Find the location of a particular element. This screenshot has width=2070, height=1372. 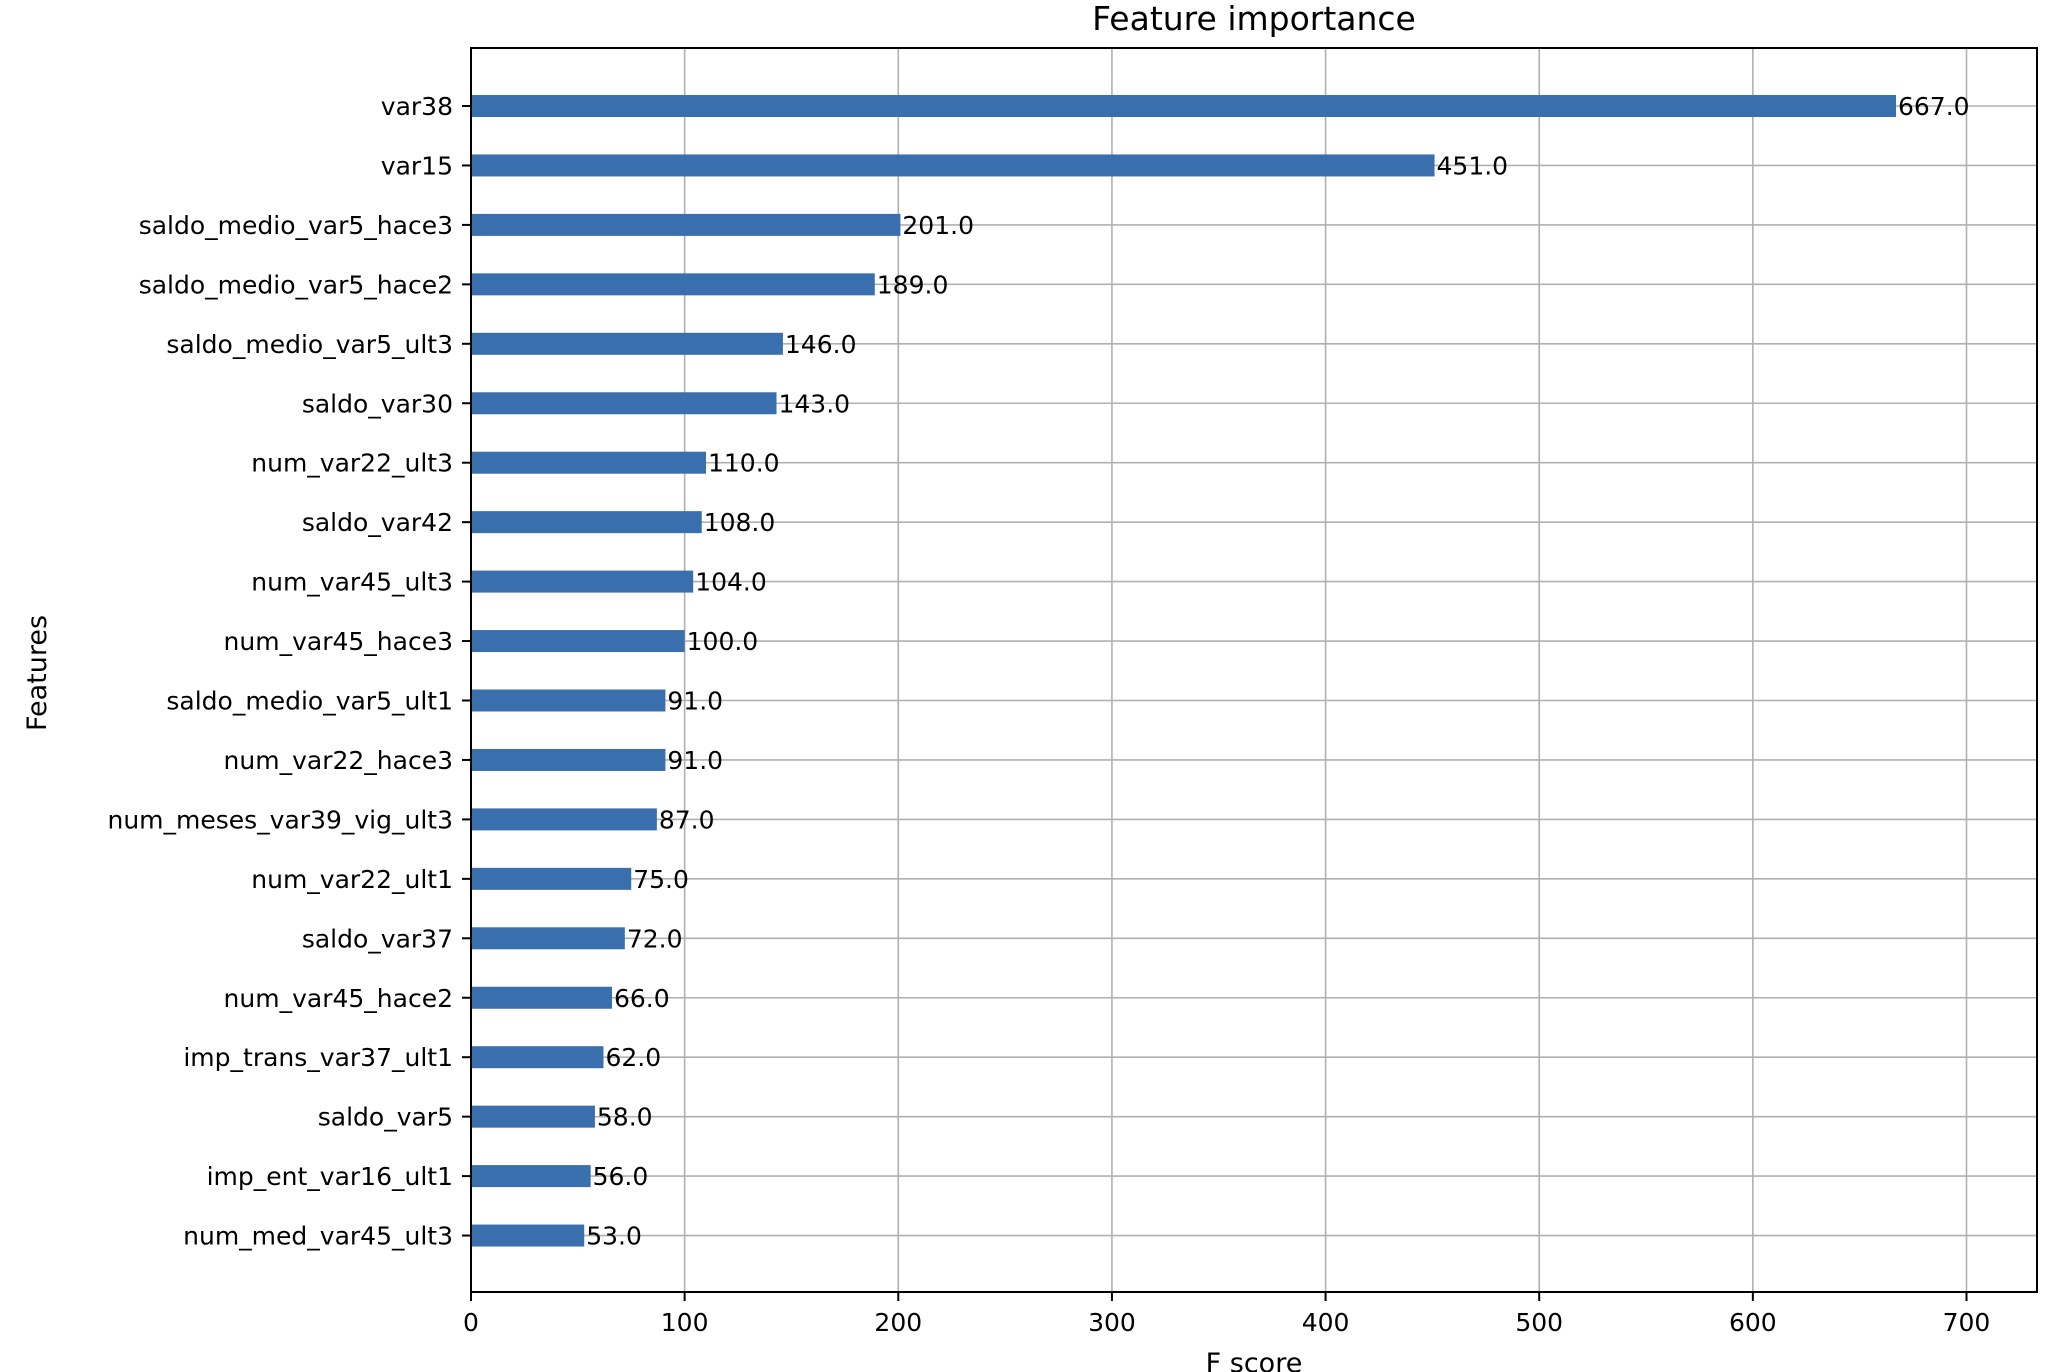

x-tick-label: 700 is located at coordinates (1967, 1322).